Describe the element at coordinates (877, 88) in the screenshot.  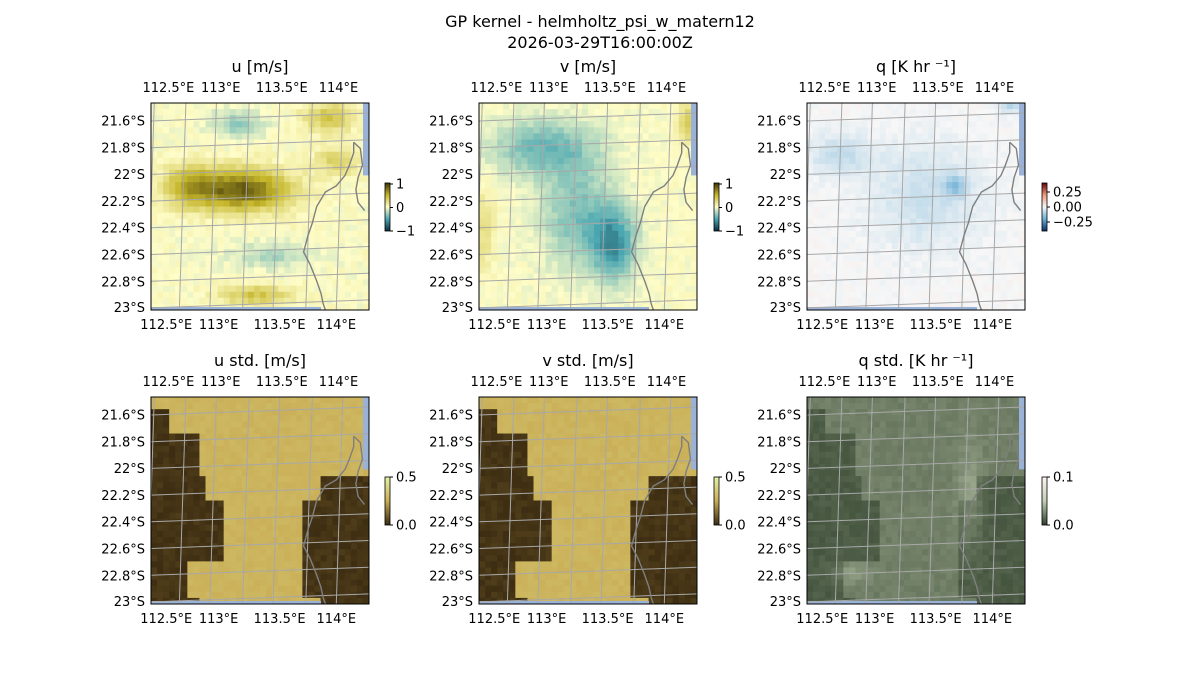
I see `x-tick-label-top: 113°E` at that location.